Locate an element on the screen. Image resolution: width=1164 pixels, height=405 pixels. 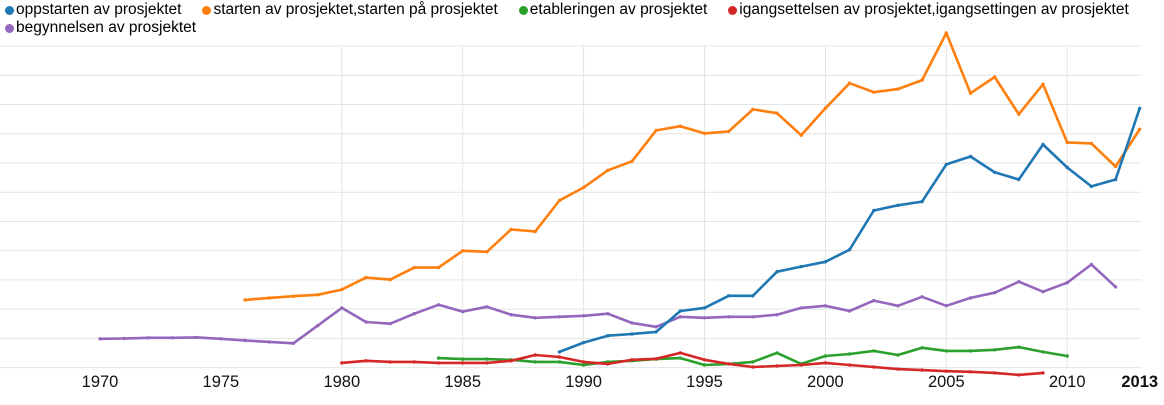
series-line-igangsettelsen-av-prosjektet-i is located at coordinates (692, 364).